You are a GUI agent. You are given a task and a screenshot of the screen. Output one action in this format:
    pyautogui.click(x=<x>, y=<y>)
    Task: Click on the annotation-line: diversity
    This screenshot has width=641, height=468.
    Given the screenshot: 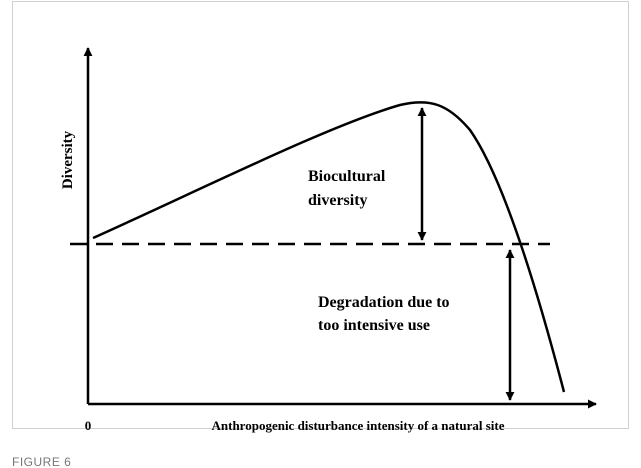 What is the action you would take?
    pyautogui.click(x=338, y=200)
    